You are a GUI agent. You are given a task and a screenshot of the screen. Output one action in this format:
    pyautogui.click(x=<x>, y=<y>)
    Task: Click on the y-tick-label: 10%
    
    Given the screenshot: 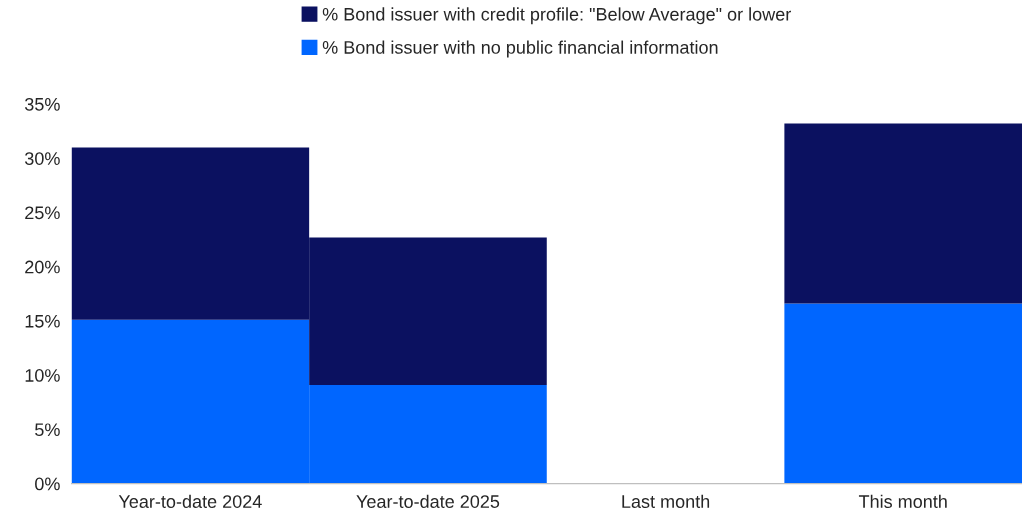 What is the action you would take?
    pyautogui.click(x=42, y=375)
    